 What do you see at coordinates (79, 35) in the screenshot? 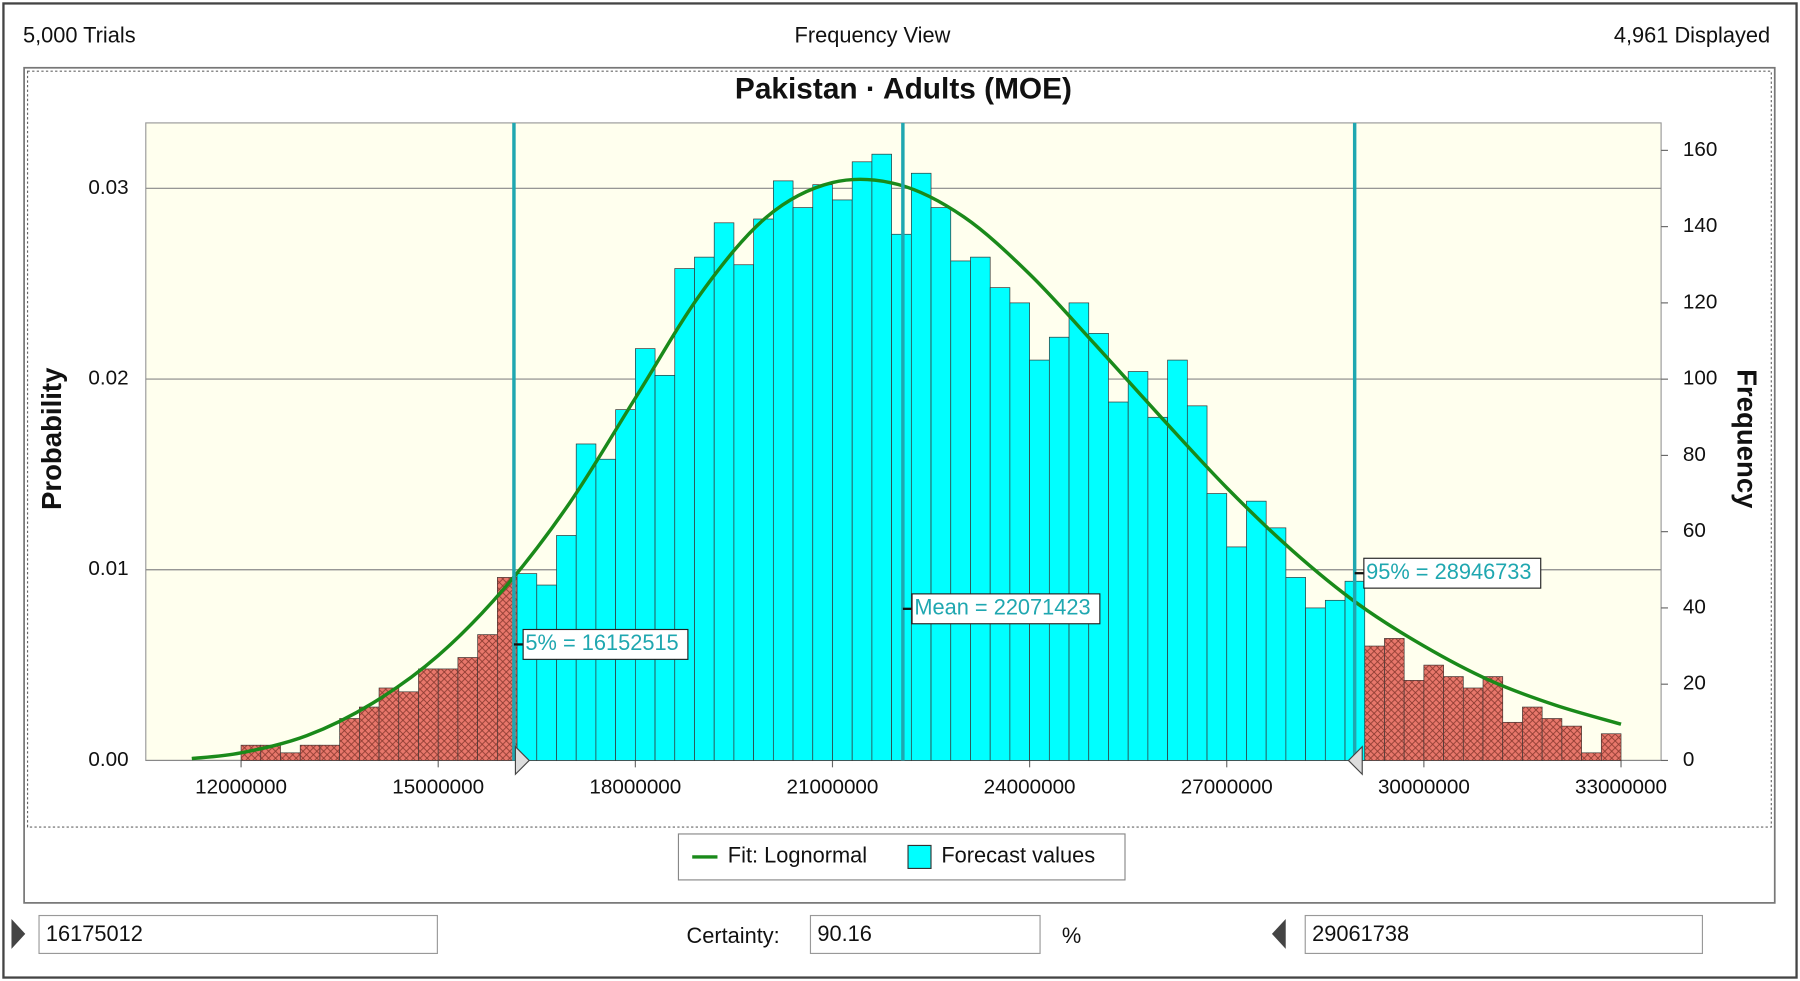
I see `trials-count: 5,000 Trials` at bounding box center [79, 35].